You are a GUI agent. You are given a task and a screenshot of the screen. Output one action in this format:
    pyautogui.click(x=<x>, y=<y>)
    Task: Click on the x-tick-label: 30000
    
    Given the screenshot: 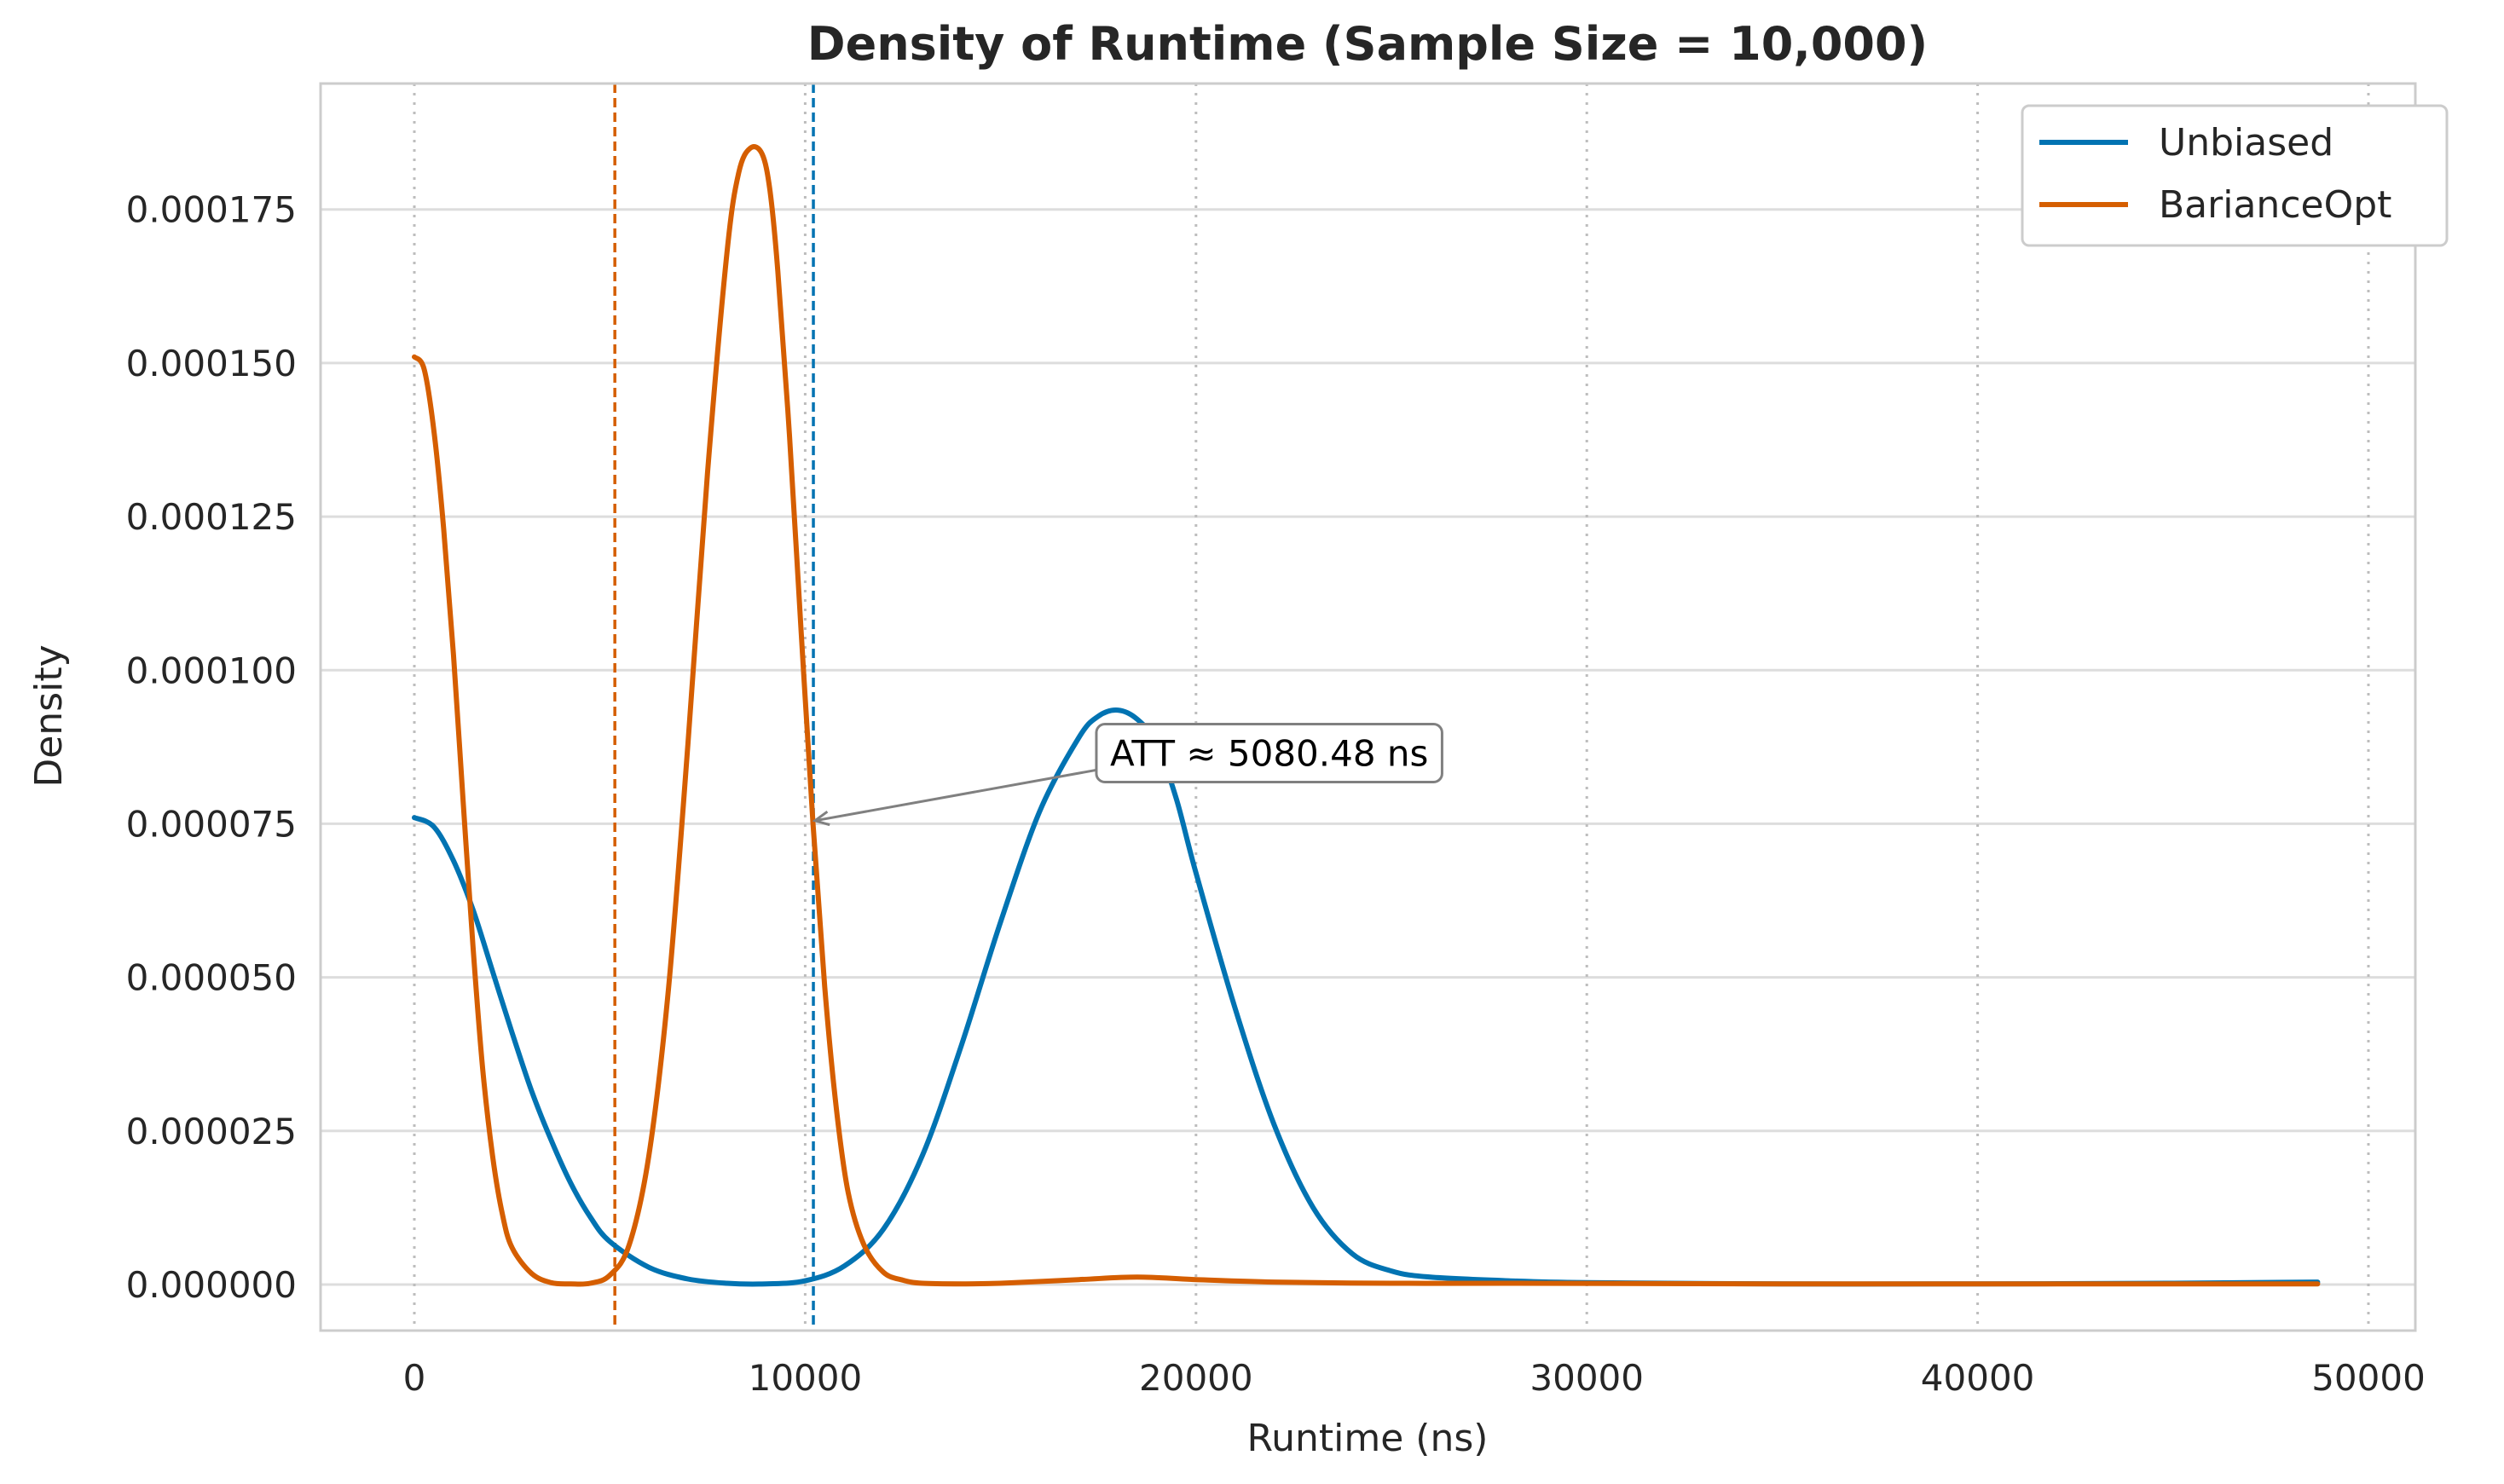 What is the action you would take?
    pyautogui.click(x=1587, y=1378)
    